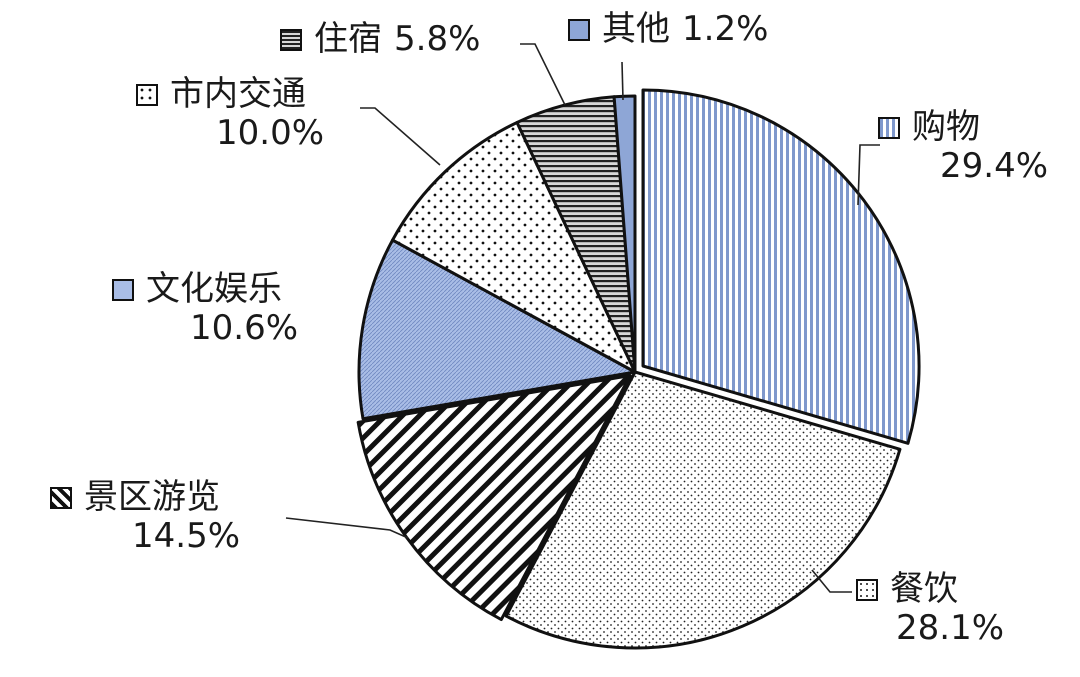 This screenshot has width=1080, height=677. I want to click on category-label: 景区游览, so click(152, 497).